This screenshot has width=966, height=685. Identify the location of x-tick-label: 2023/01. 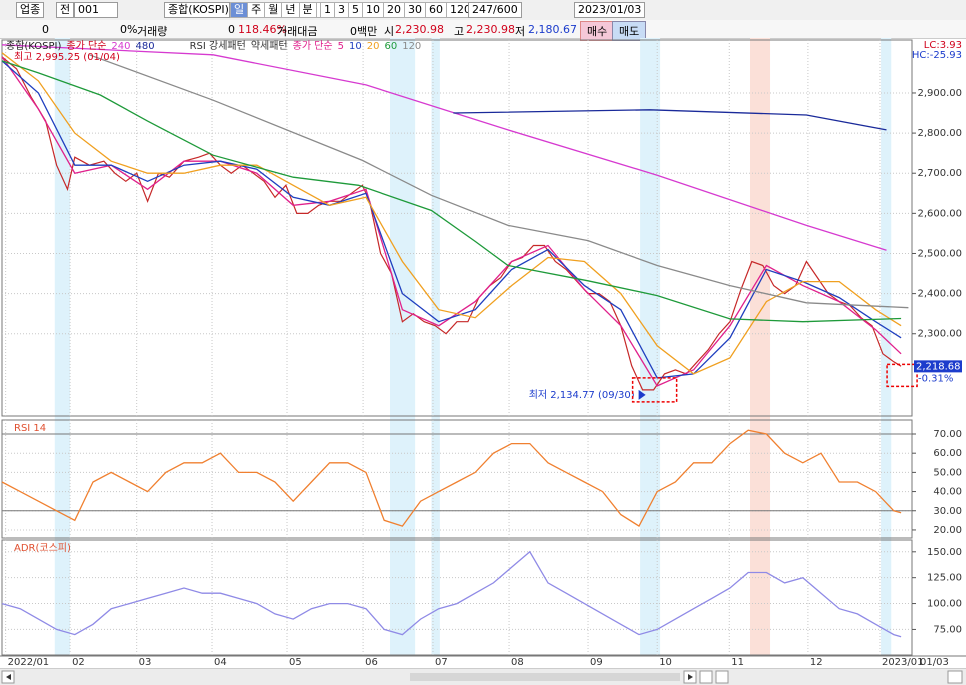
(903, 662).